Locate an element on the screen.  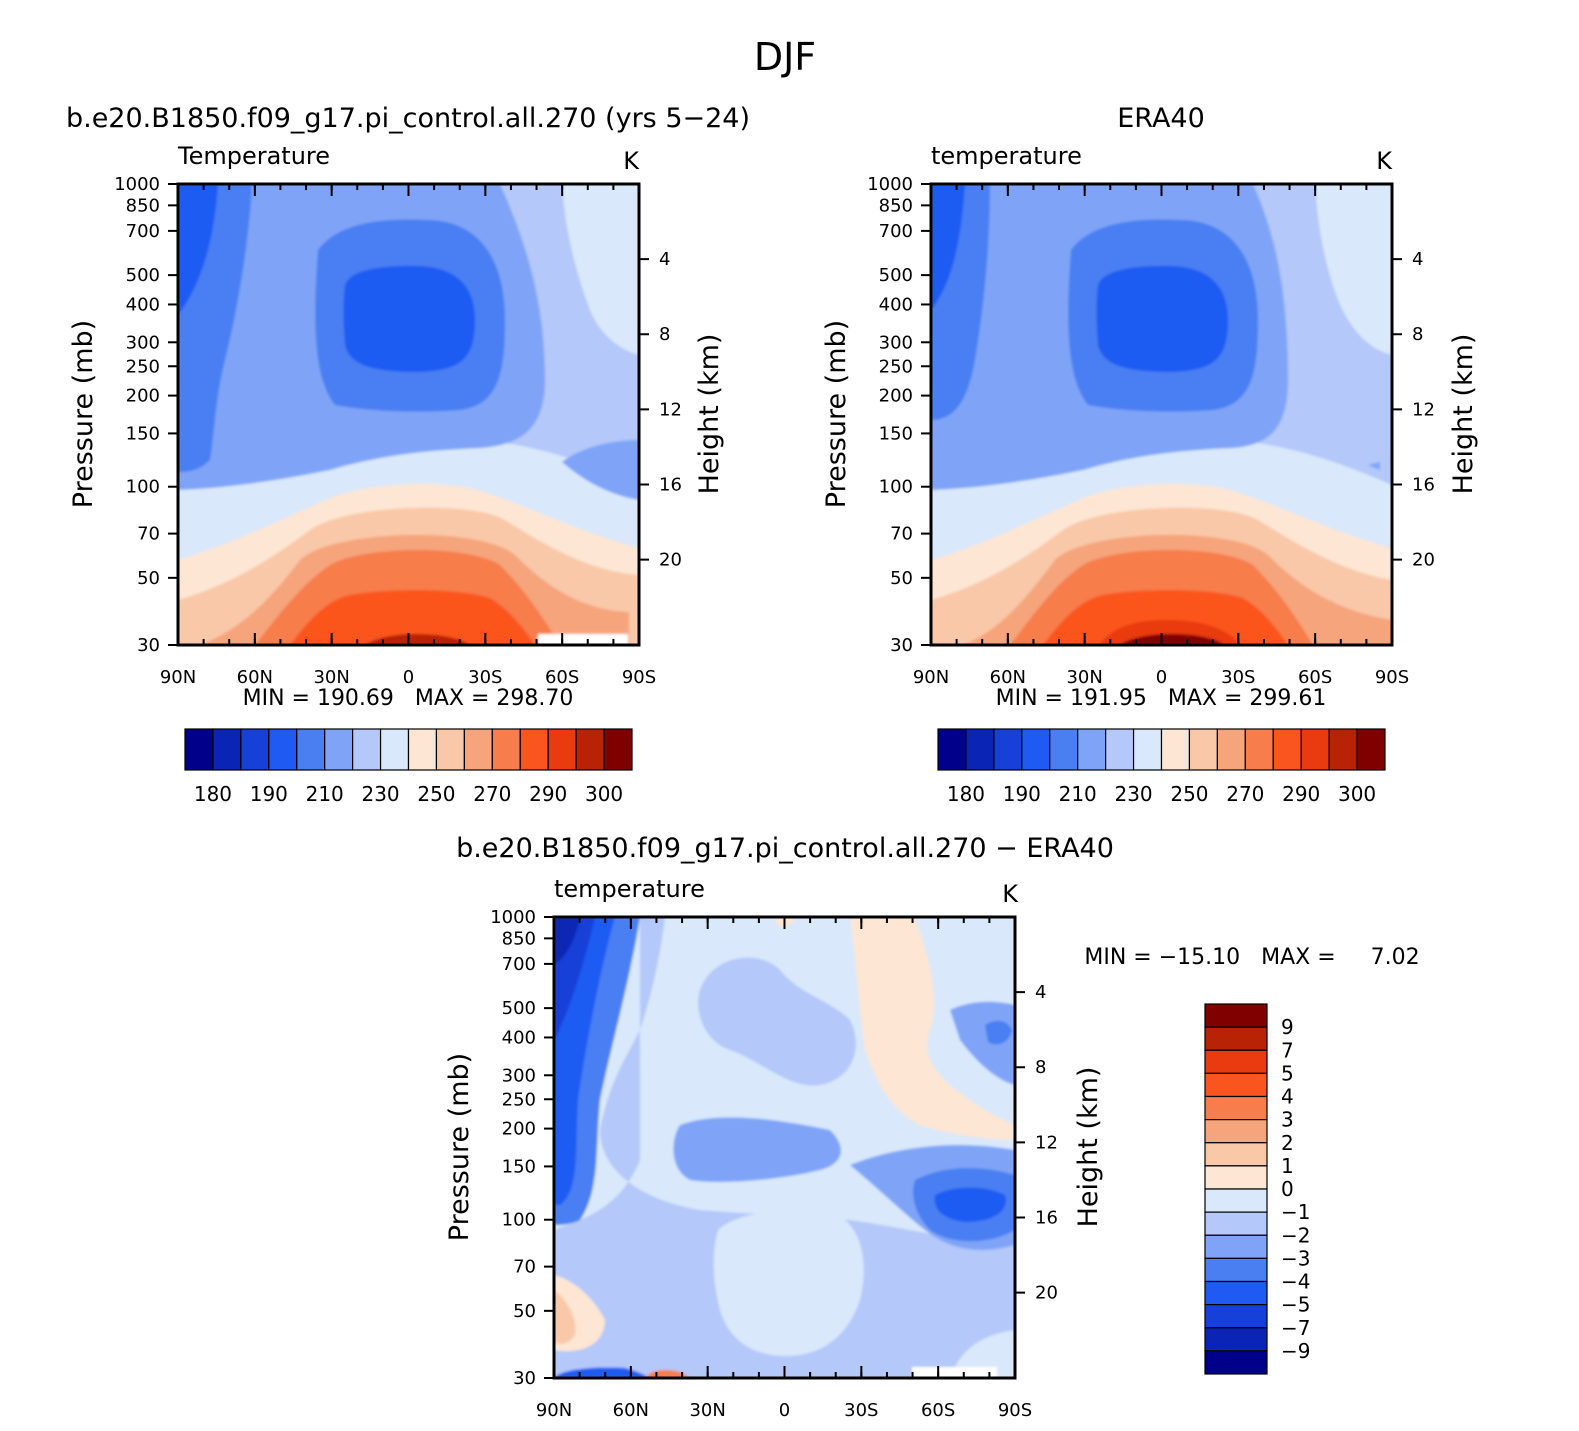
model-colorbar-label: 300 is located at coordinates (604, 794).